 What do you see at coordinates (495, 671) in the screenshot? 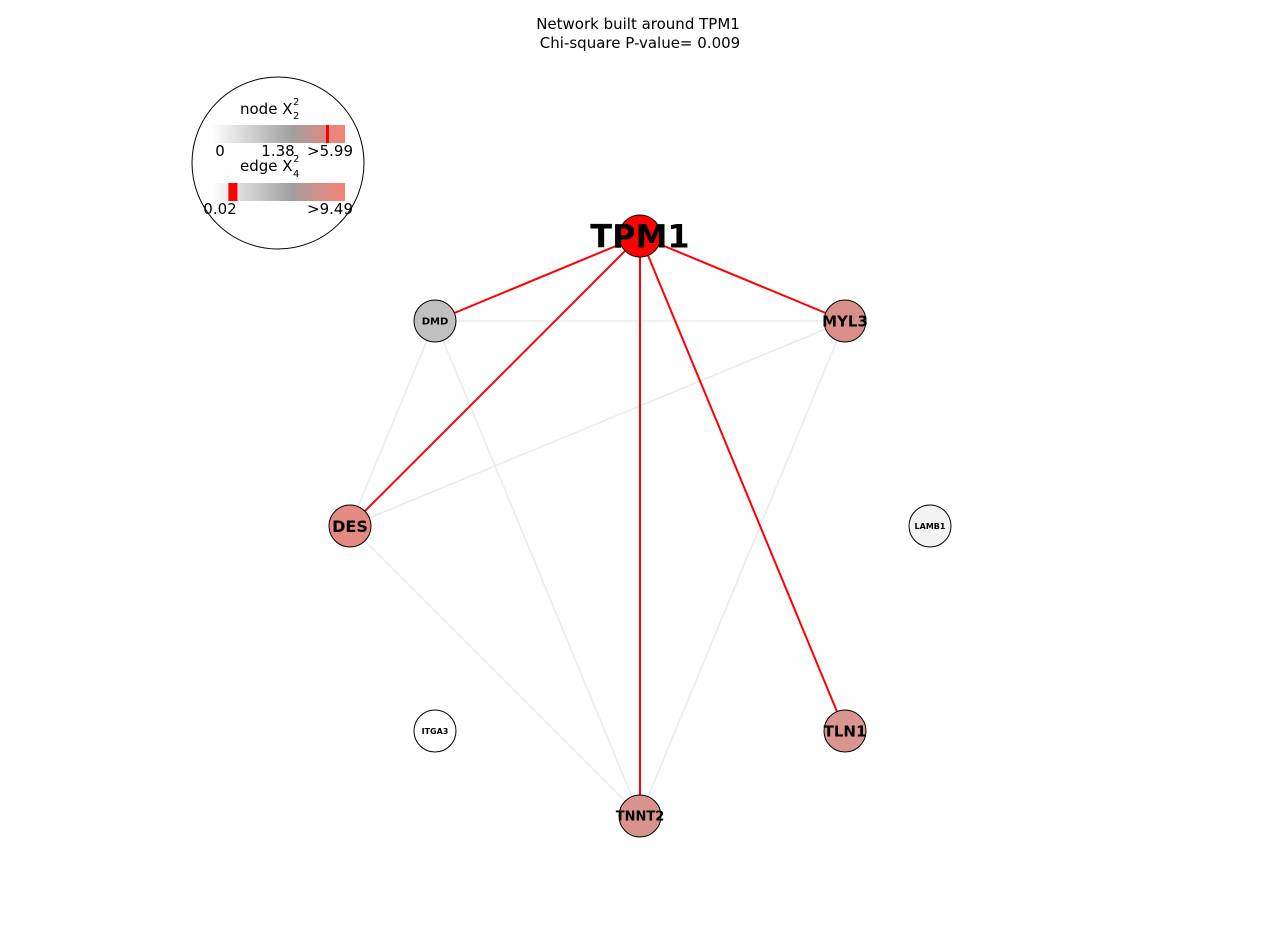
I see `edge-des-tnnt2` at bounding box center [495, 671].